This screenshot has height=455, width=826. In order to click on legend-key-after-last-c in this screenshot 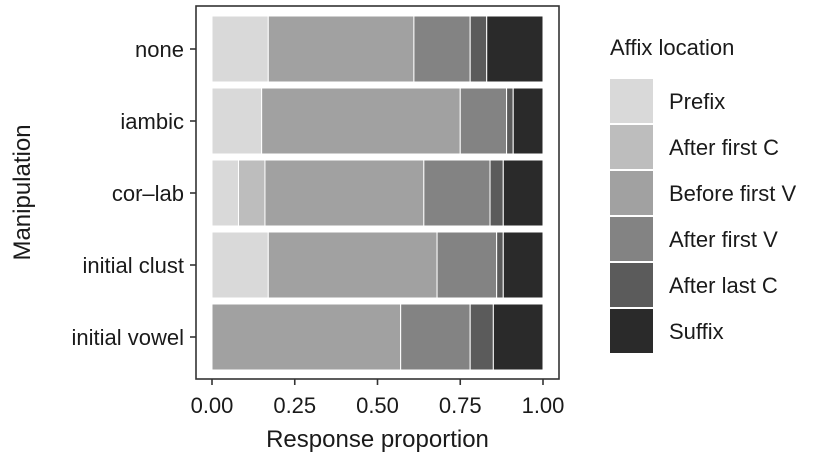, I will do `click(631, 285)`.